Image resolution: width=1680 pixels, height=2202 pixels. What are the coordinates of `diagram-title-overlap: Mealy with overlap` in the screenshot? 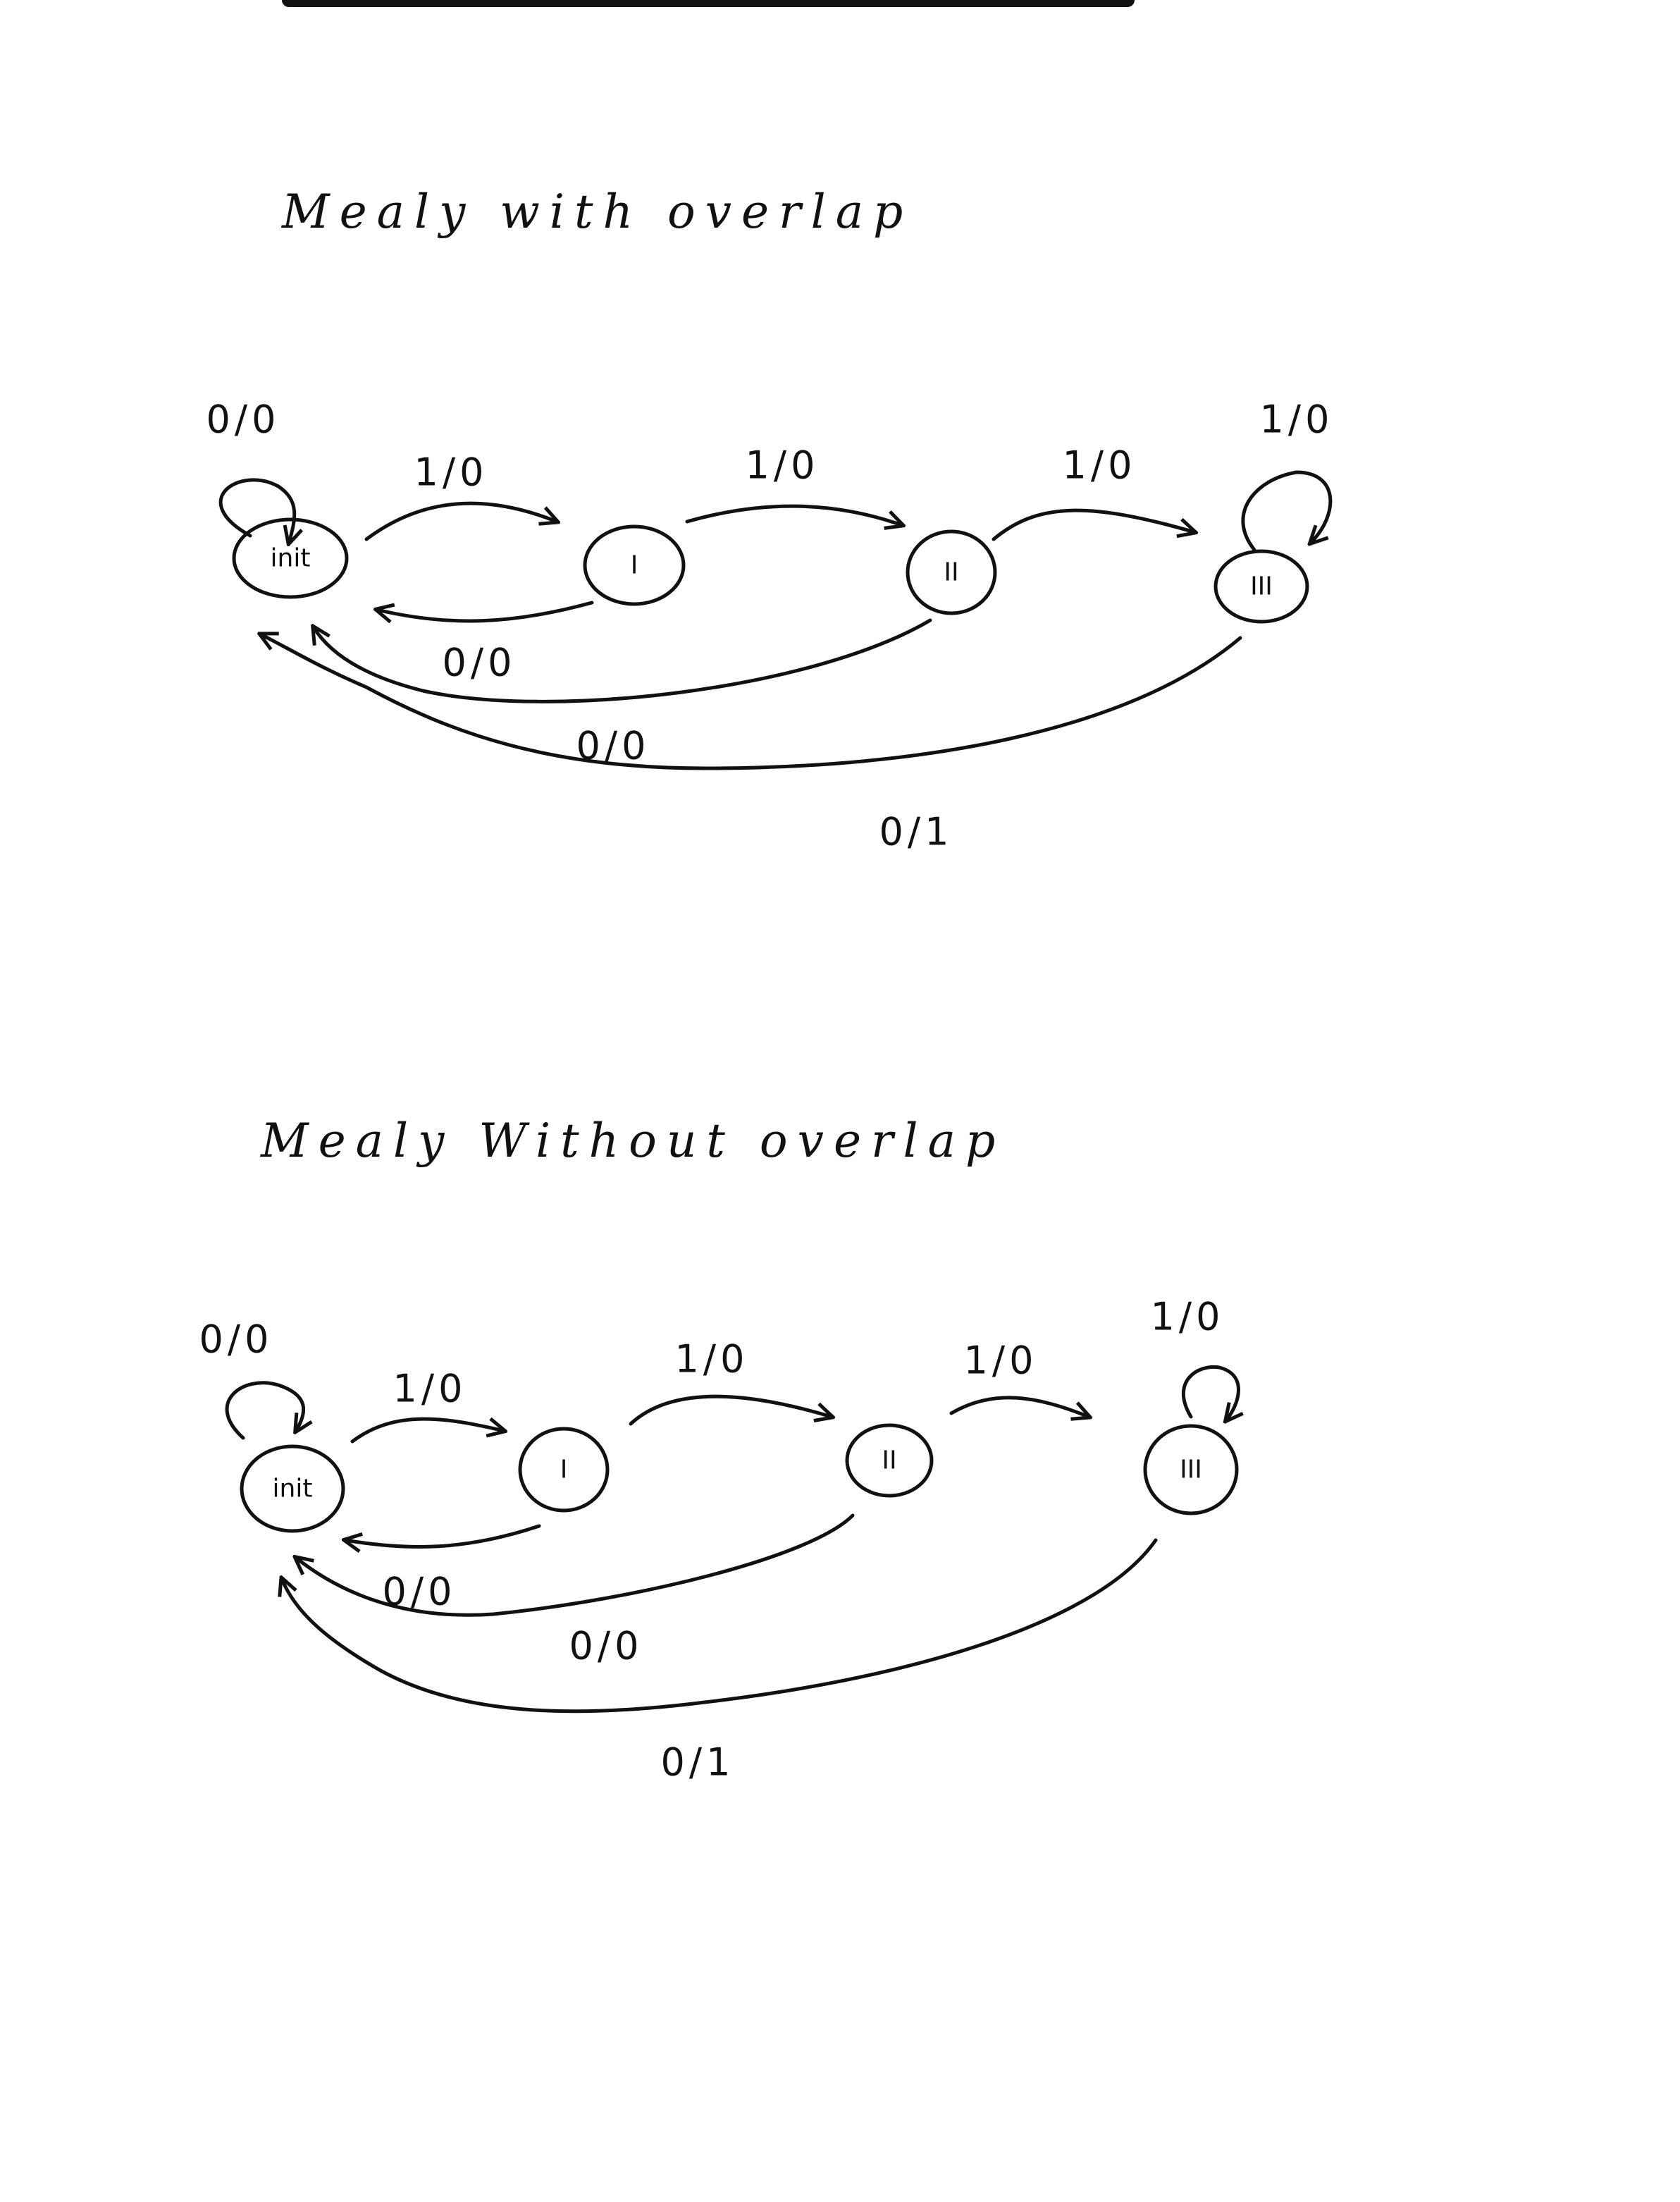 It's located at (597, 212).